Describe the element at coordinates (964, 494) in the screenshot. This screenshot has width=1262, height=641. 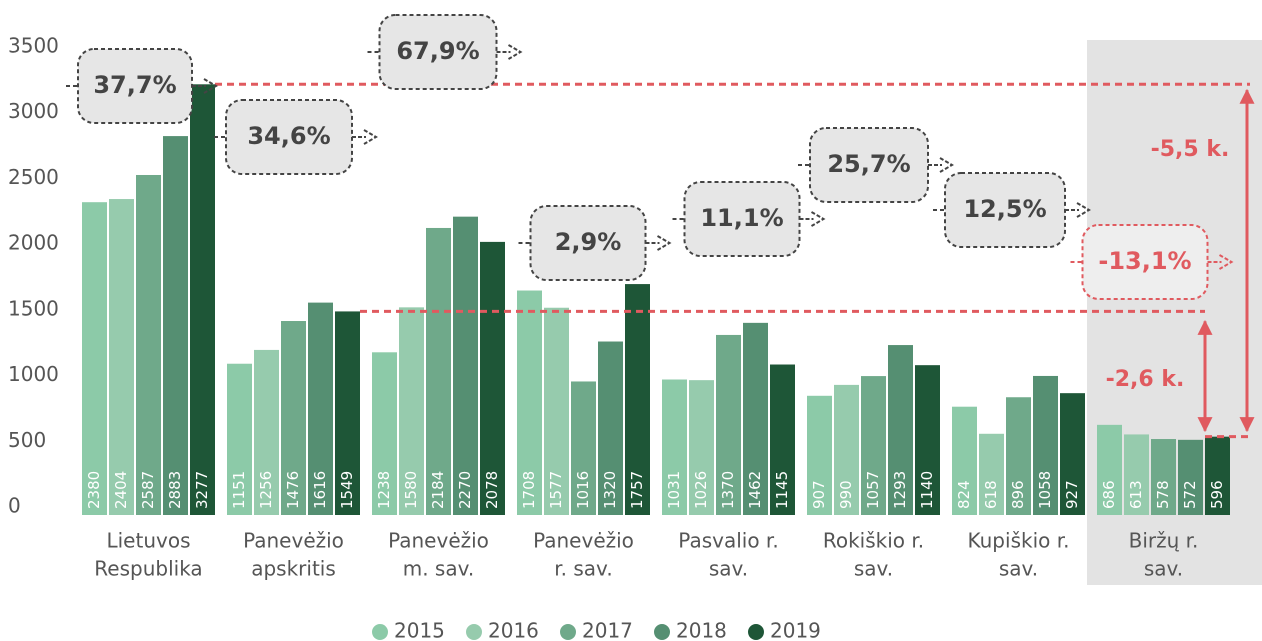
I see `bar-value-label: 824` at that location.